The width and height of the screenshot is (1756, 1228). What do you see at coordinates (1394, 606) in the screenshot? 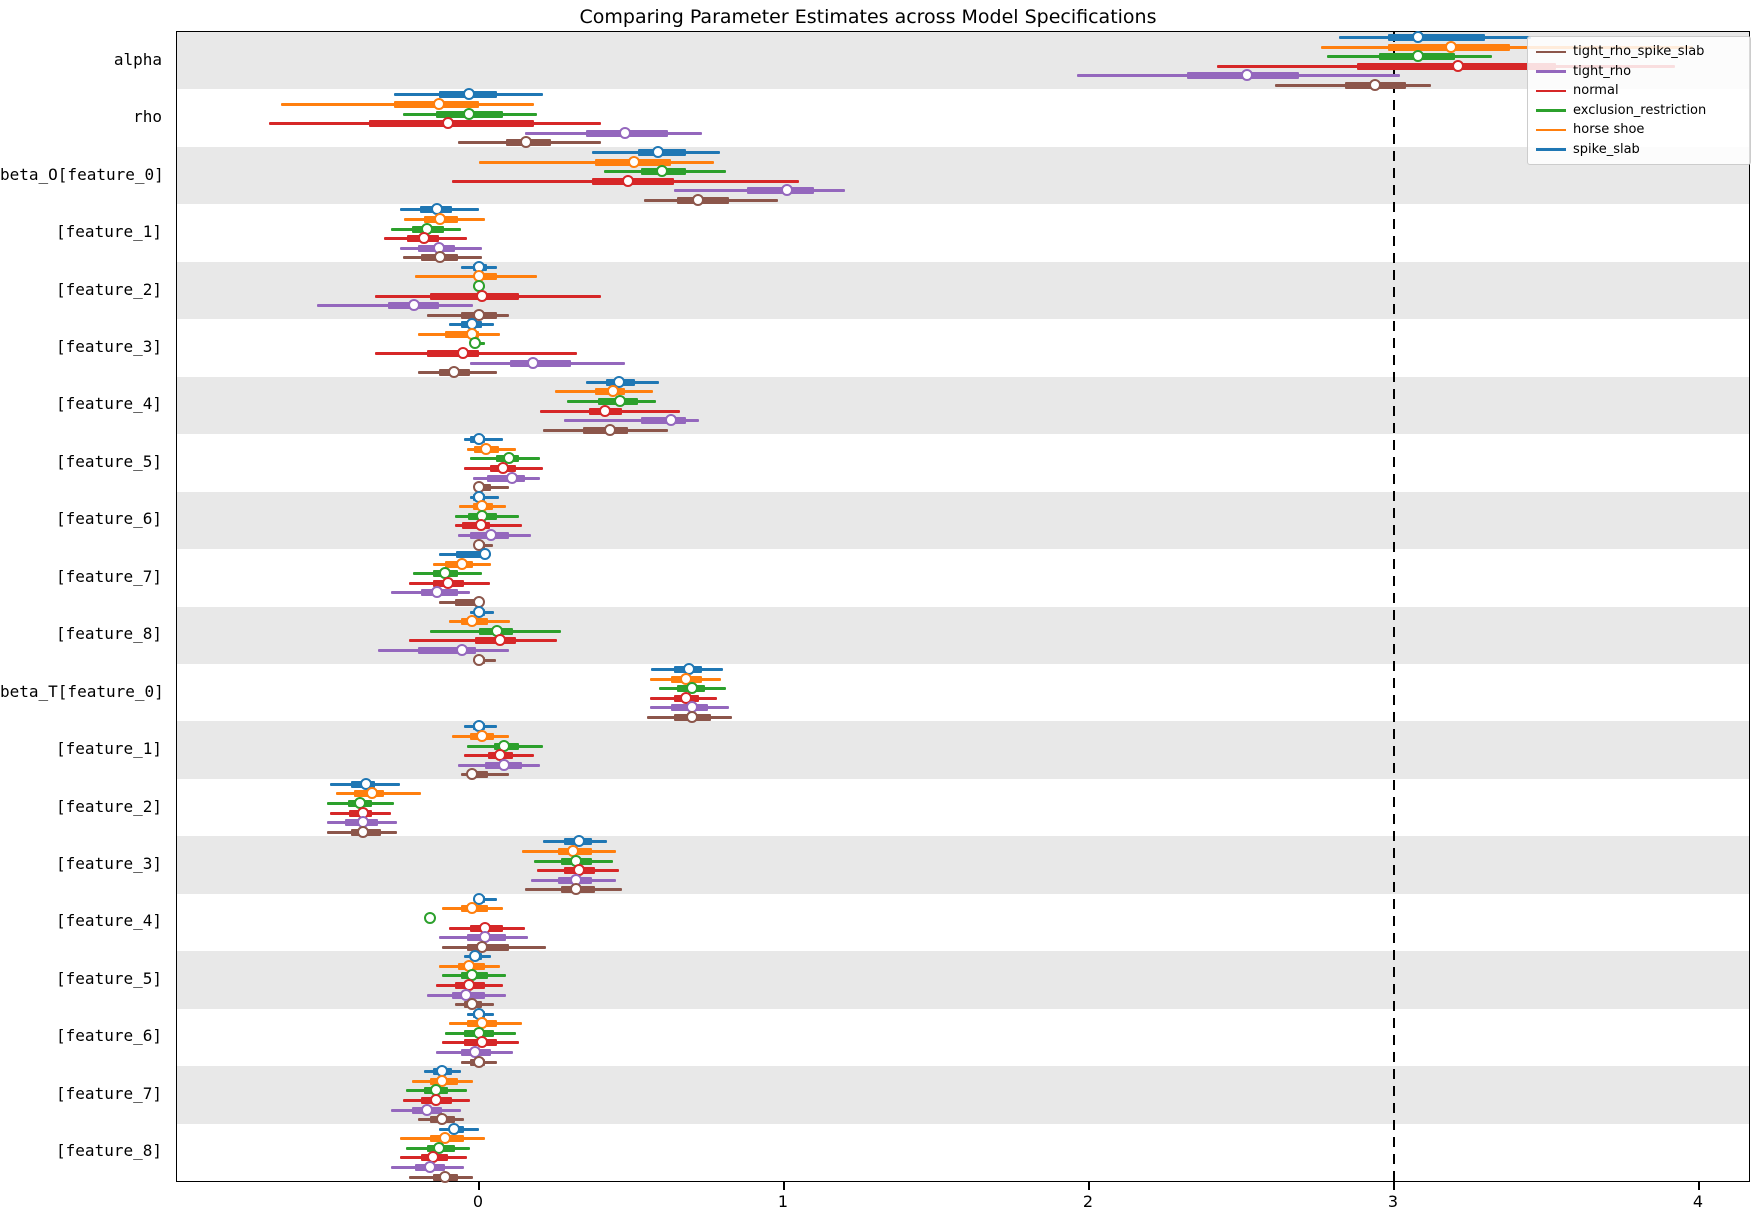
I see `reference-line` at bounding box center [1394, 606].